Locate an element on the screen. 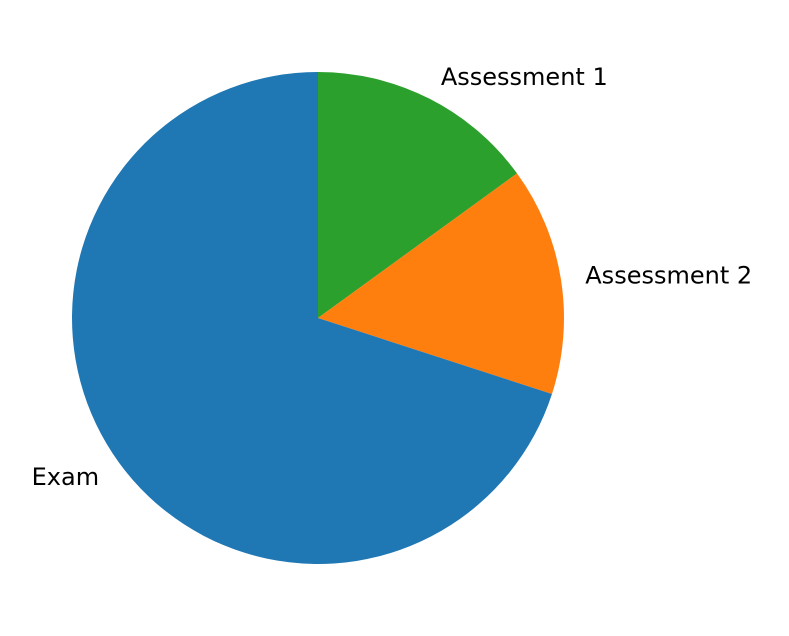  pie-label-assessment-2: Assessment 2 is located at coordinates (668, 276).